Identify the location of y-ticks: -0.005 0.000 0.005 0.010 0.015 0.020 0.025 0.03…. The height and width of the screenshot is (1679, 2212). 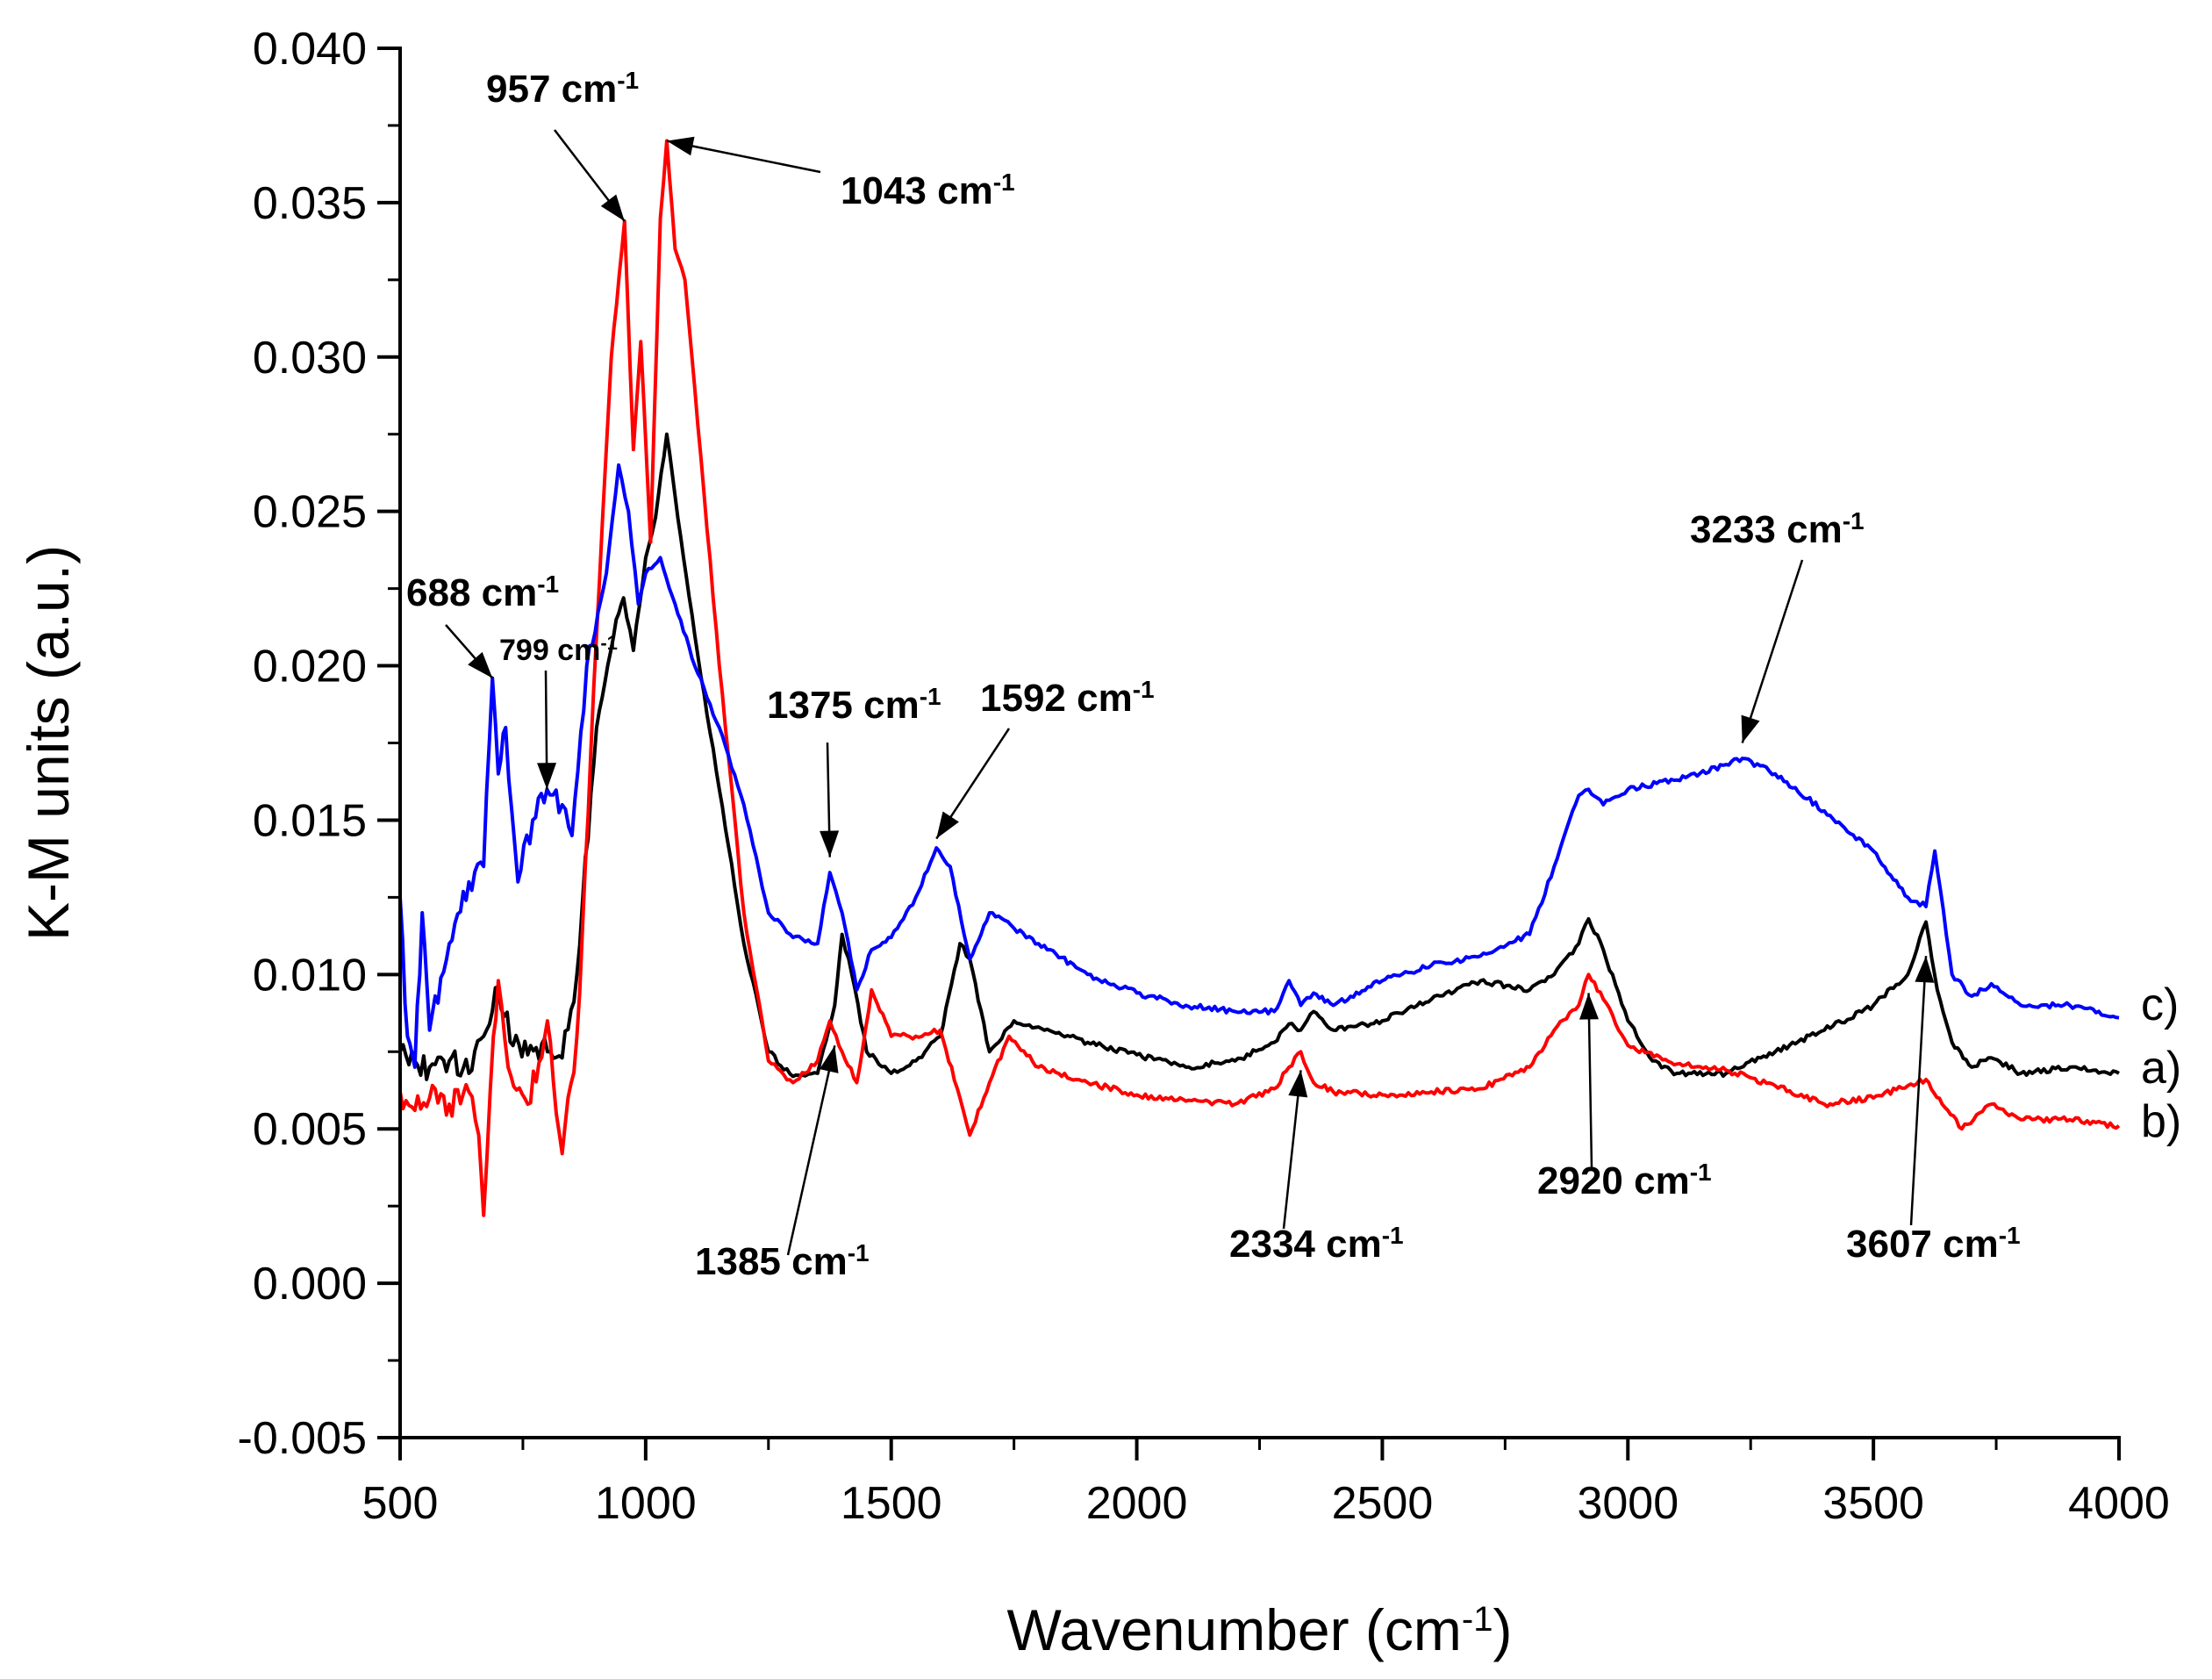
(319, 744).